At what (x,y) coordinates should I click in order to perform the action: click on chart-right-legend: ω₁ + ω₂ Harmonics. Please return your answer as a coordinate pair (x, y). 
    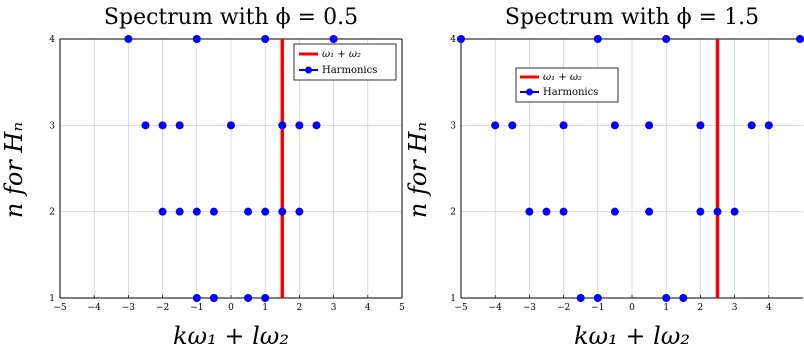
    Looking at the image, I should click on (567, 85).